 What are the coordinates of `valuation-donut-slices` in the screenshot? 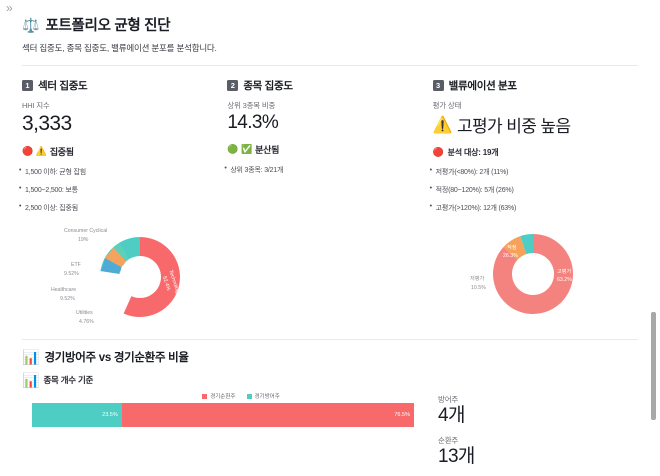 It's located at (532, 274).